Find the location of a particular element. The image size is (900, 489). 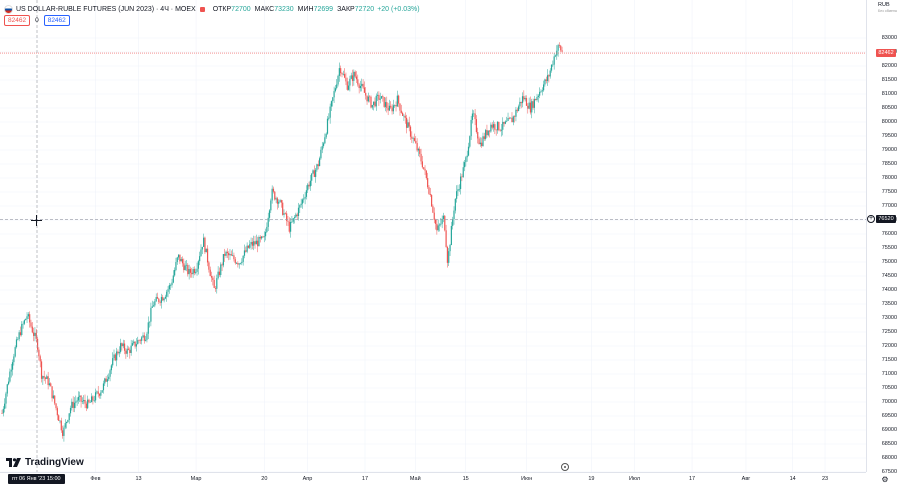

price-axis is located at coordinates (883, 236).